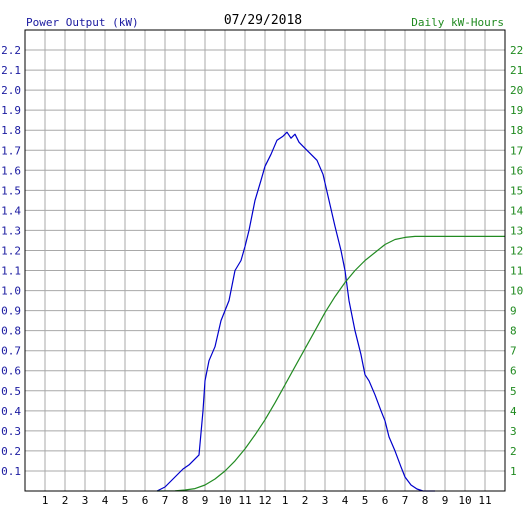  Describe the element at coordinates (516, 50) in the screenshot. I see `right-tick-label: 22` at that location.